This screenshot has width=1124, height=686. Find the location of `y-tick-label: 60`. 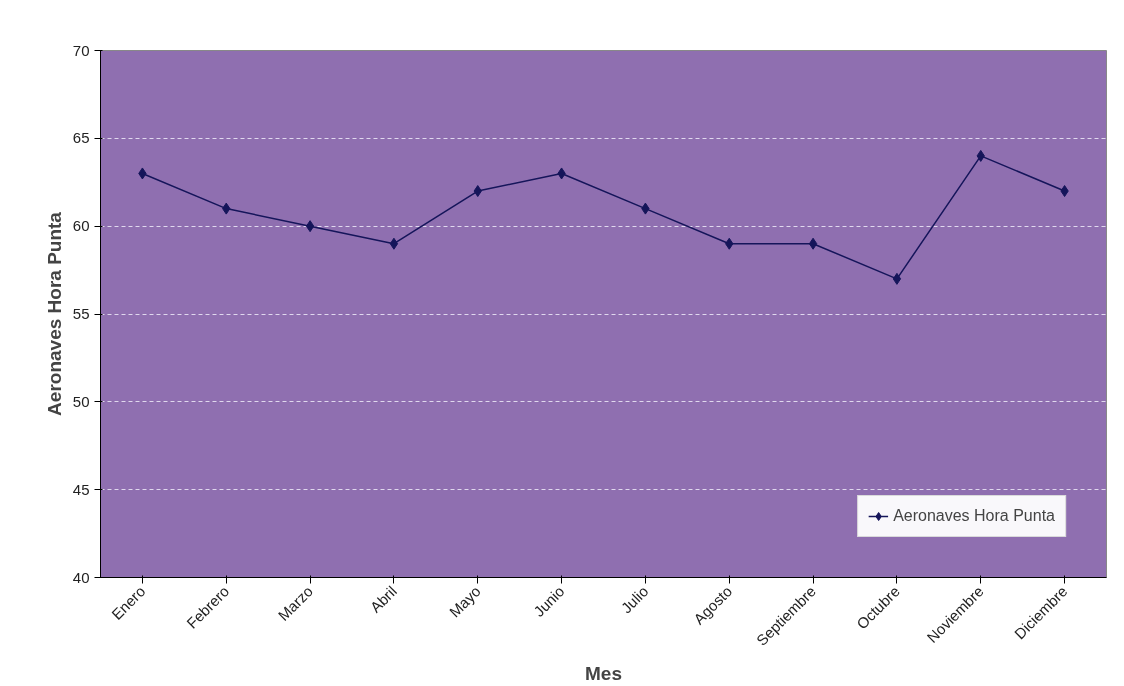

y-tick-label: 60 is located at coordinates (81, 226).